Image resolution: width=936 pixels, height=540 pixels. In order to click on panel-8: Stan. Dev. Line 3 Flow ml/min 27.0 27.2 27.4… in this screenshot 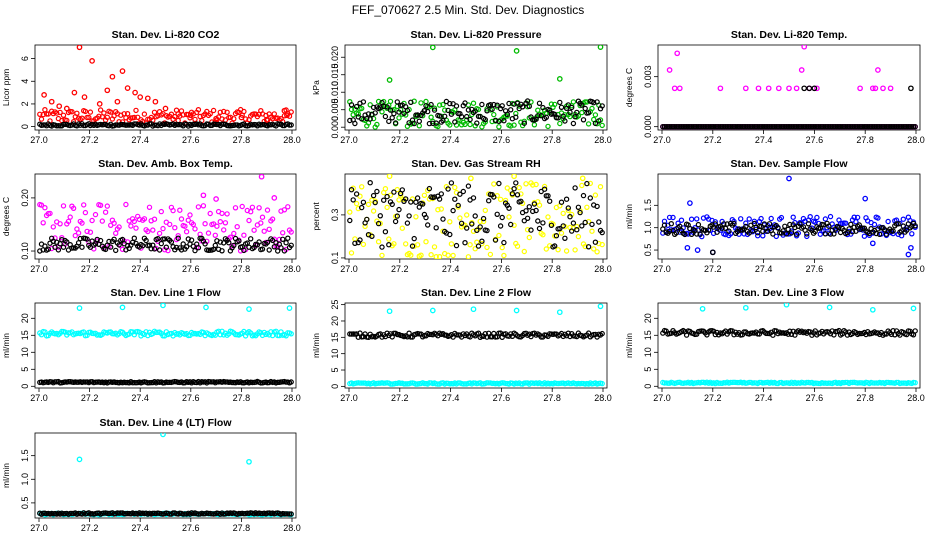, I will do `click(774, 345)`.